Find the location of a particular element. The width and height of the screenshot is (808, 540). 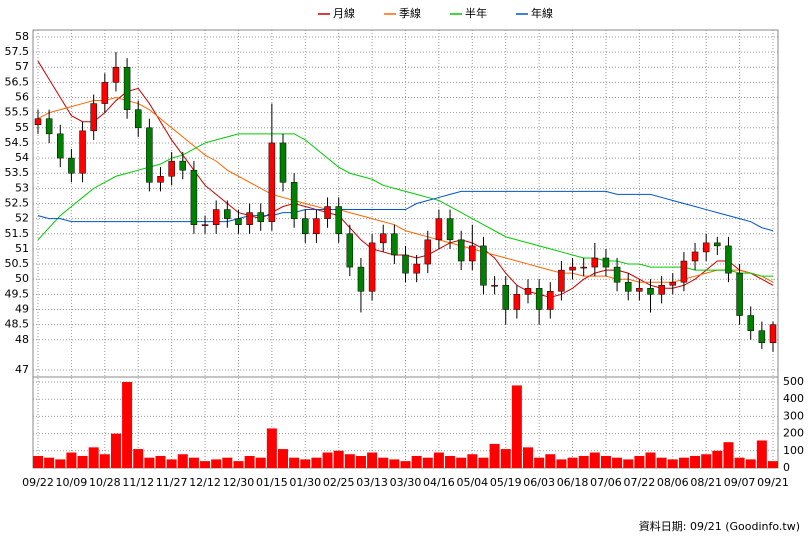

x-tick-label: 02/25 is located at coordinates (339, 482).